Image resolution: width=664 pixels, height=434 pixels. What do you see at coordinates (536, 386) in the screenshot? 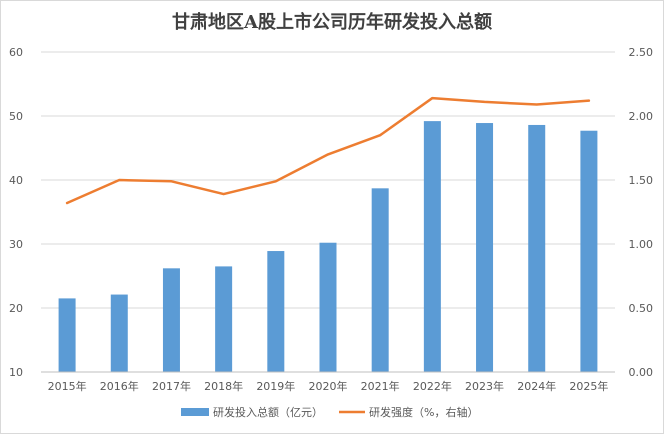
I see `x-tick-label: 2024年` at bounding box center [536, 386].